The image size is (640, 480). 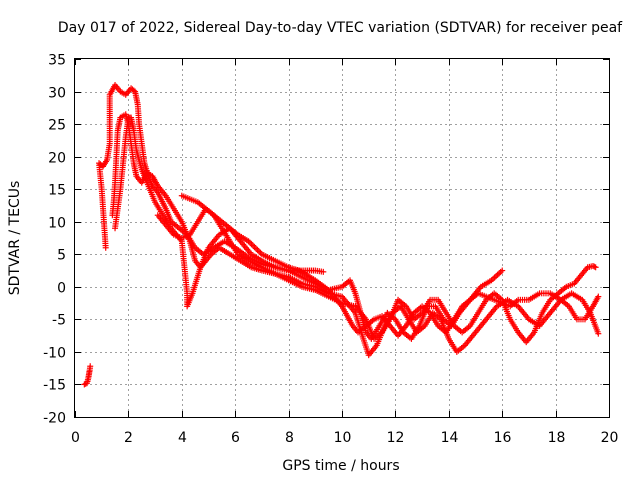 What do you see at coordinates (57, 126) in the screenshot?
I see `y-tick-label: 25` at bounding box center [57, 126].